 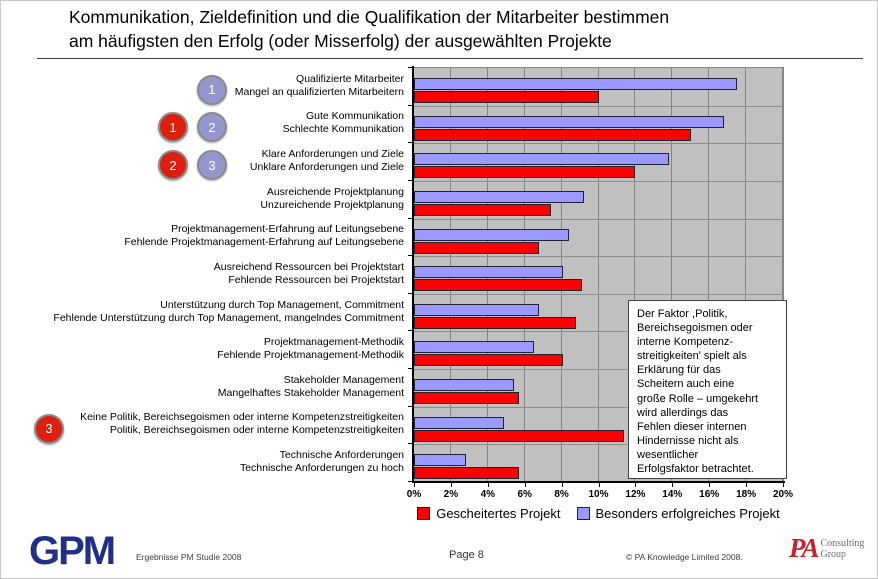 What do you see at coordinates (49, 428) in the screenshot?
I see `rank-badge-red-3: 3` at bounding box center [49, 428].